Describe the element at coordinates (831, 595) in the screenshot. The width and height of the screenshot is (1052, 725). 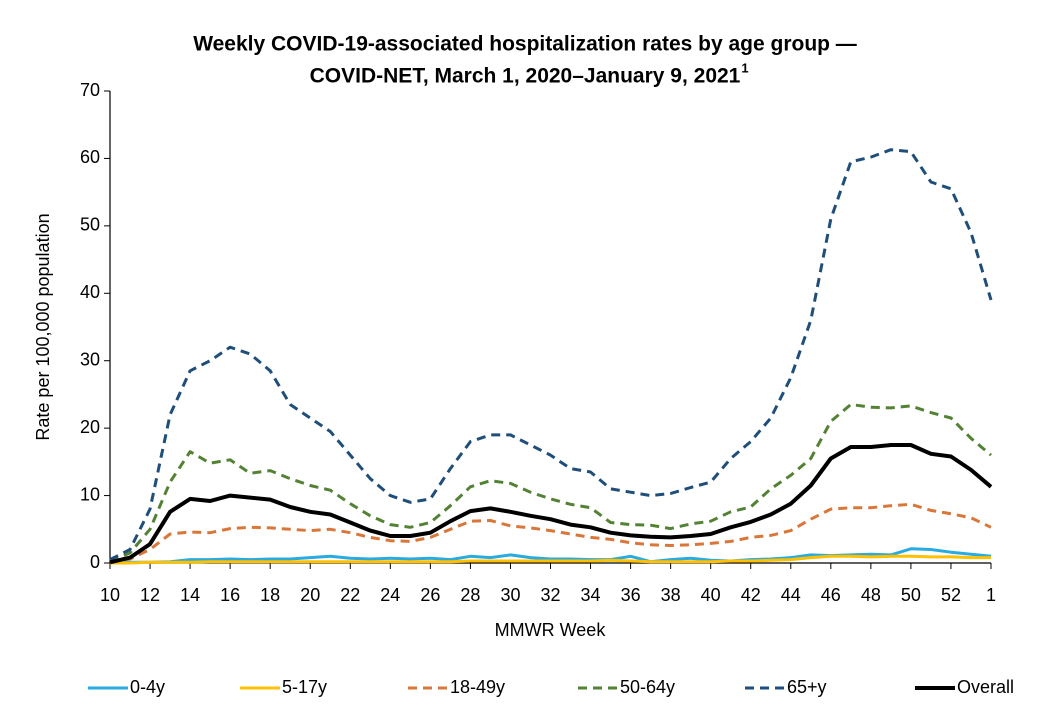
I see `x-tick-label: 46` at that location.